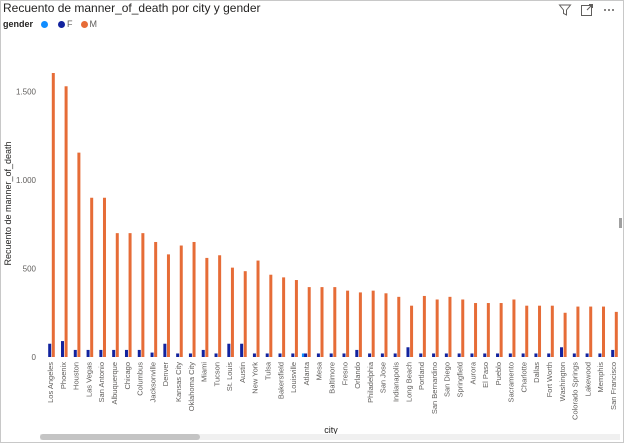  What do you see at coordinates (565, 10) in the screenshot?
I see `filter-icon` at bounding box center [565, 10].